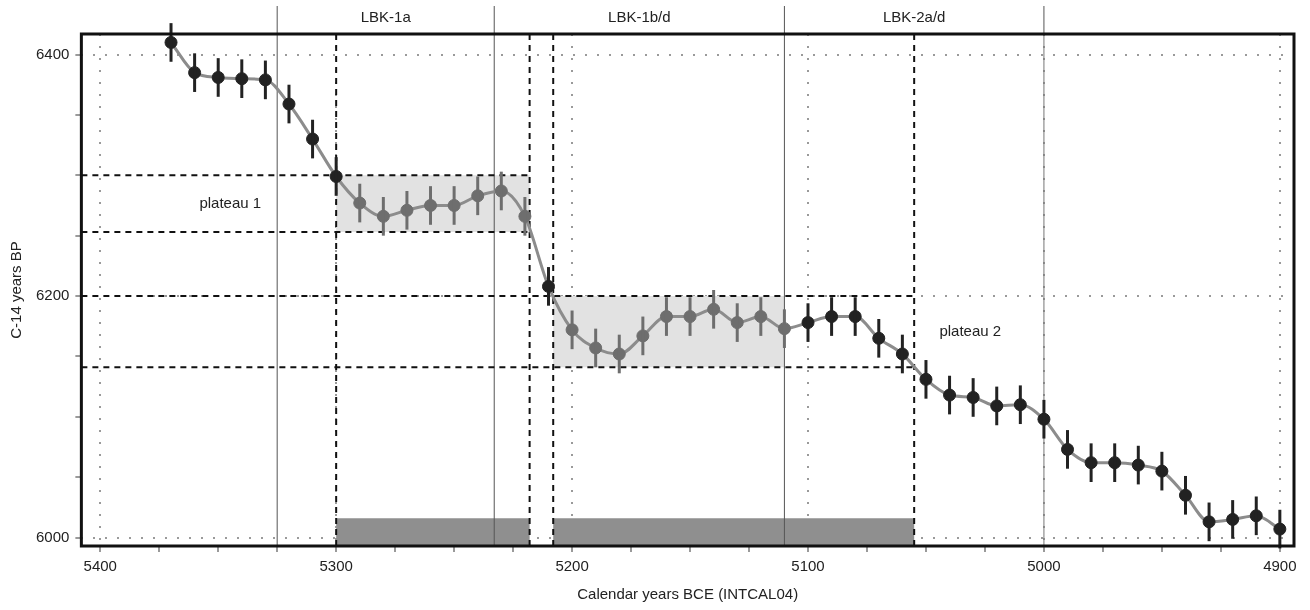  I want to click on text: LBK-2a/d, so click(914, 17).